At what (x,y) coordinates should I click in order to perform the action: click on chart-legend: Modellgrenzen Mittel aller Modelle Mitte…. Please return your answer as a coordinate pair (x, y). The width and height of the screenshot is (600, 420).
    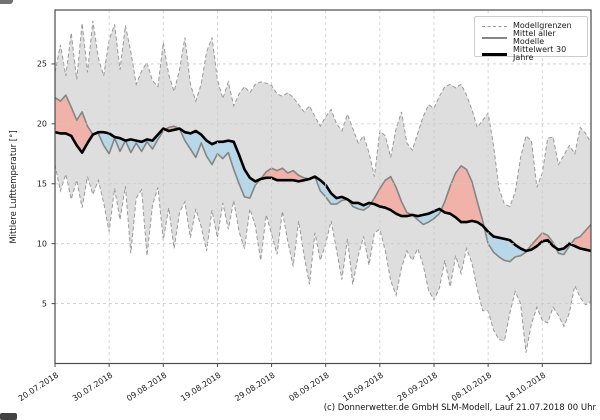
    Looking at the image, I should click on (531, 39).